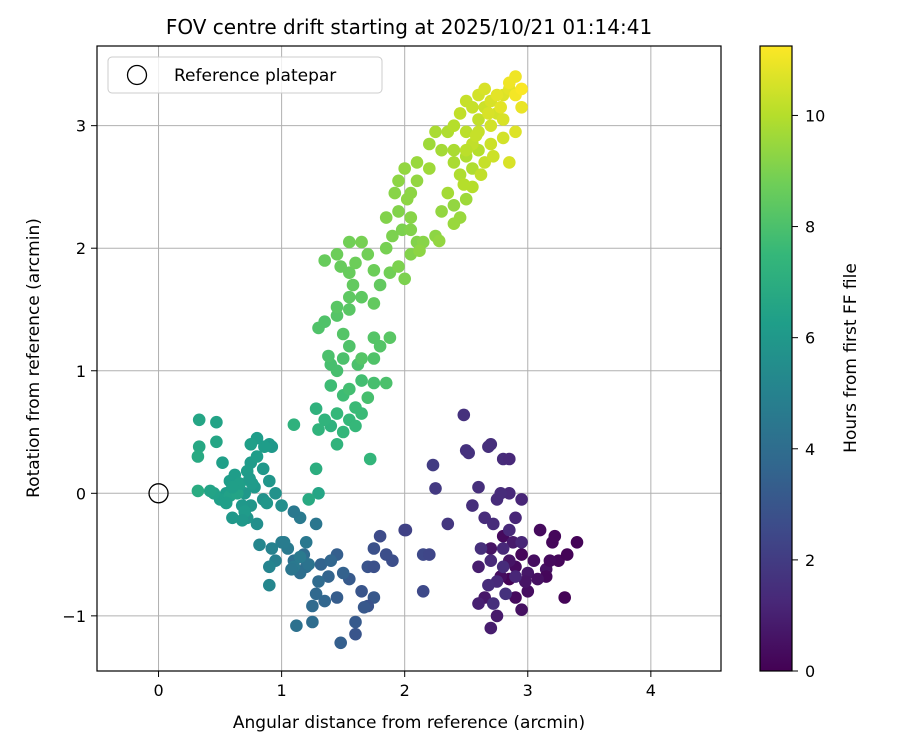 The height and width of the screenshot is (750, 900). I want to click on colorbar-tick-label: 10, so click(815, 115).